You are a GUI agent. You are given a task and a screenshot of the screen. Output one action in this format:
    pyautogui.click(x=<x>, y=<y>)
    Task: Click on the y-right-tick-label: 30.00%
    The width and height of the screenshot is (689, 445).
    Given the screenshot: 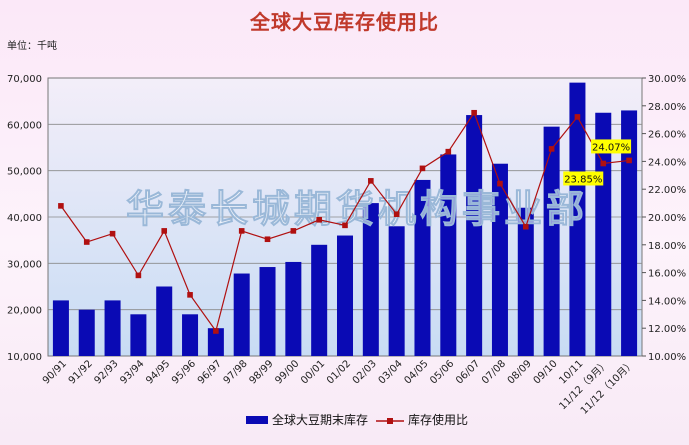 What is the action you would take?
    pyautogui.click(x=667, y=79)
    